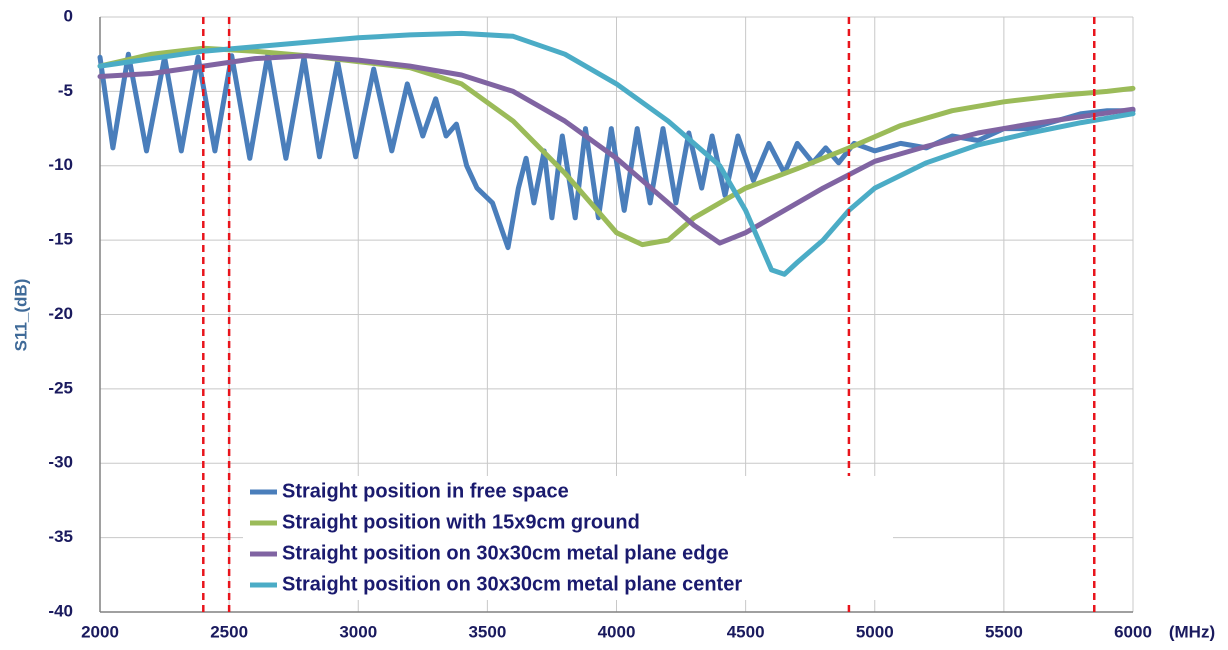 The width and height of the screenshot is (1228, 650). Describe the element at coordinates (60, 239) in the screenshot. I see `y-tick-label: -15` at that location.